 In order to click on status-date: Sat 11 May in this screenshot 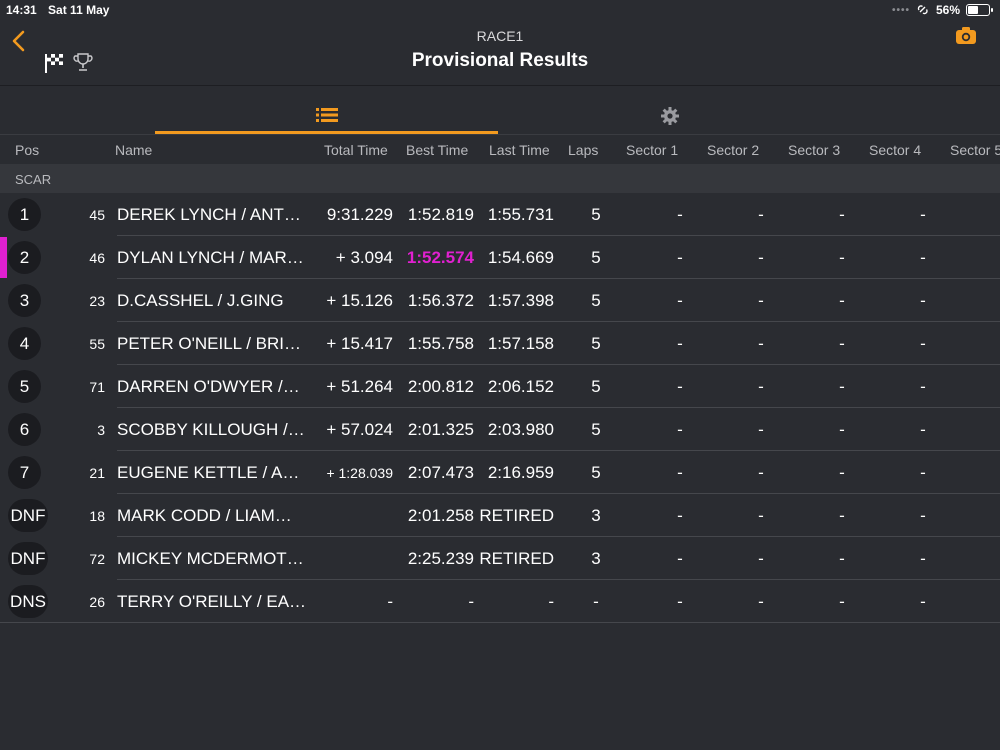, I will do `click(79, 10)`.